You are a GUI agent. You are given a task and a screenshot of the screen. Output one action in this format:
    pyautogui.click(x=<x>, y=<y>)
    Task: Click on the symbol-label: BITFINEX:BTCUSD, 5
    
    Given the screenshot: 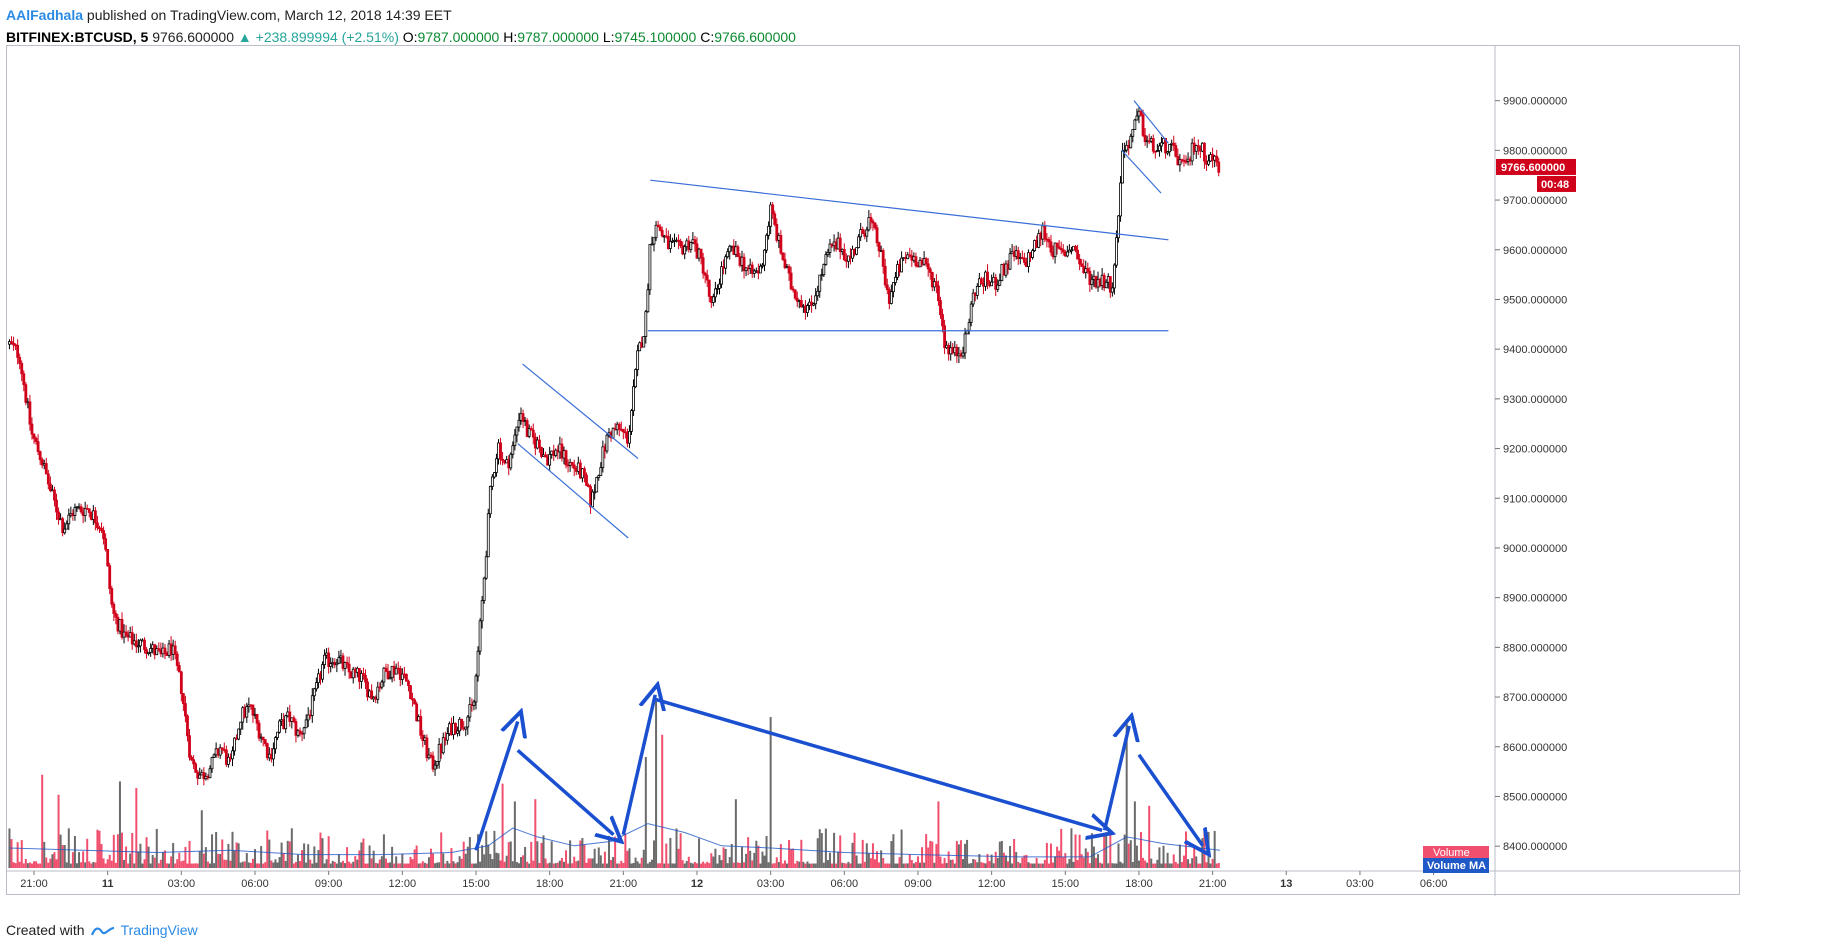 What is the action you would take?
    pyautogui.click(x=77, y=37)
    